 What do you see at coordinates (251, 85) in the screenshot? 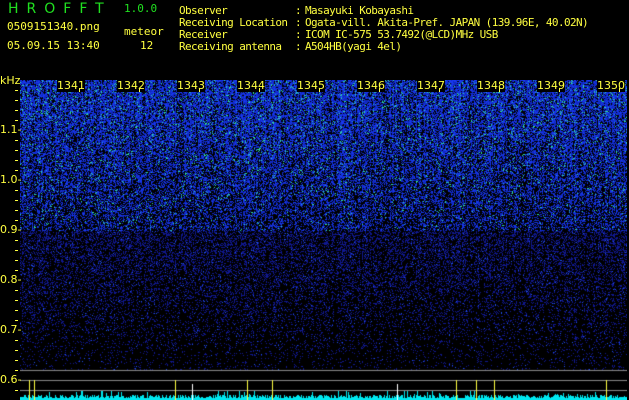
I see `time-label: 1344` at bounding box center [251, 85].